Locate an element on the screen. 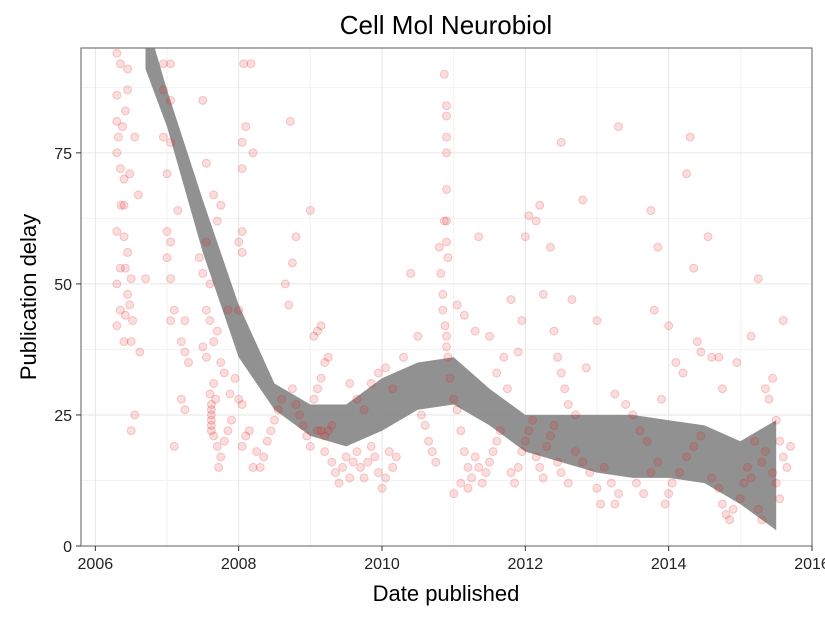 This screenshot has height=618, width=825. x-tick-label: 2012 is located at coordinates (526, 564).